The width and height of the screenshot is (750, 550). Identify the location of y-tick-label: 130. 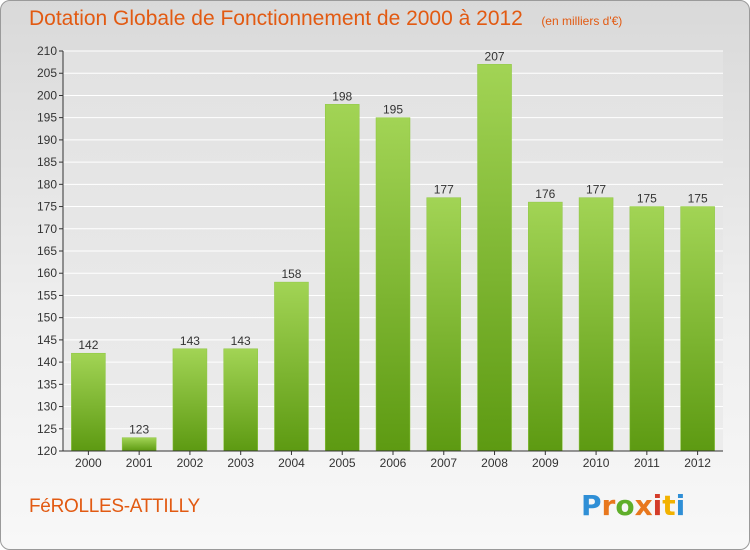
(47, 407).